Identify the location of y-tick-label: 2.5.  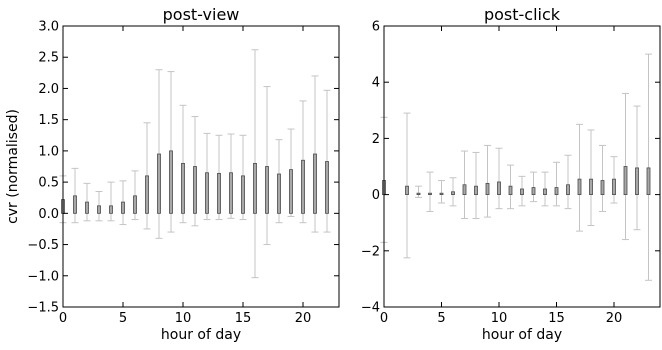
(48, 58).